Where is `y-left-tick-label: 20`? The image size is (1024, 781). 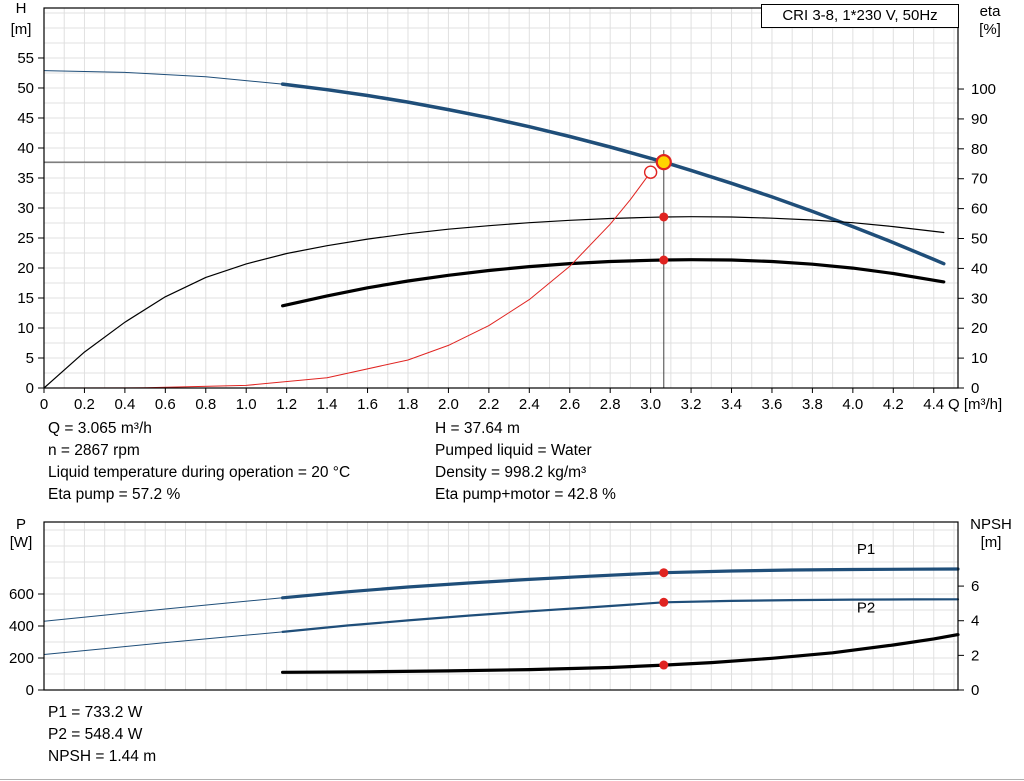 y-left-tick-label: 20 is located at coordinates (25, 268).